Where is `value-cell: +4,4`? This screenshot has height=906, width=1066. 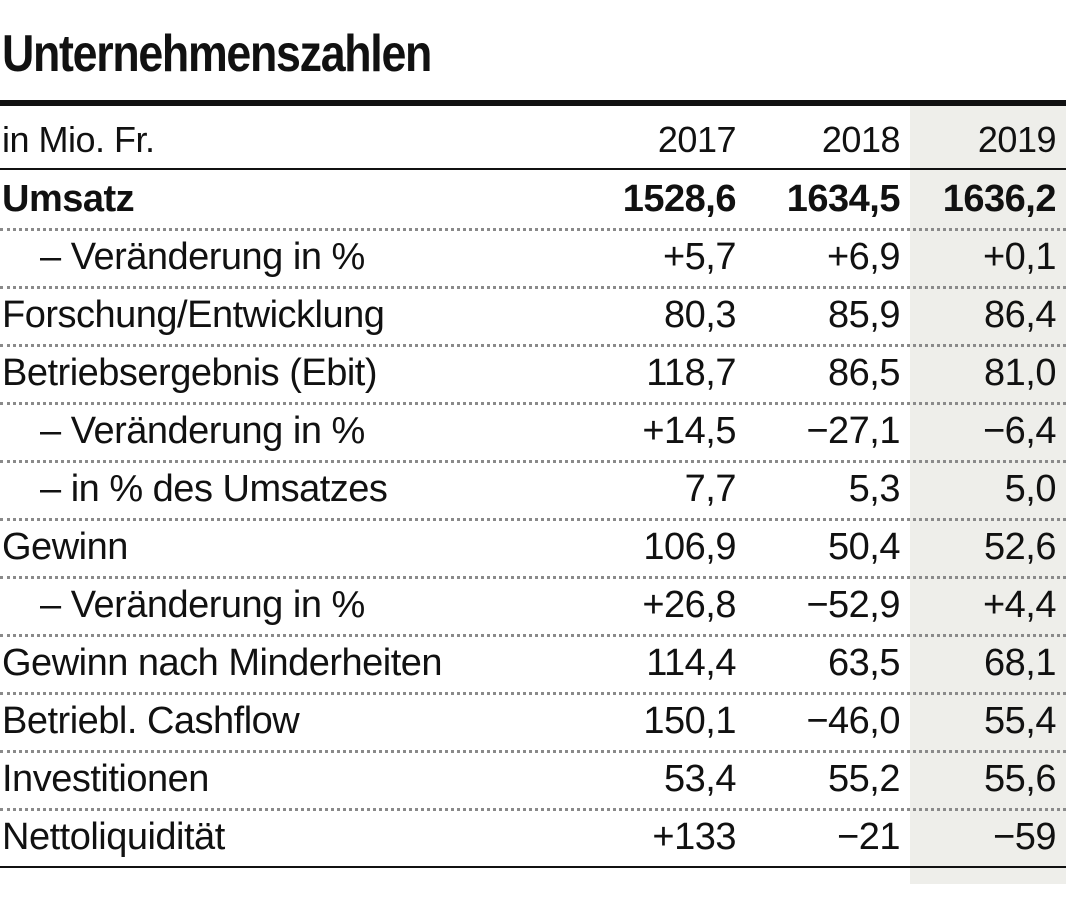 value-cell: +4,4 is located at coordinates (1019, 604).